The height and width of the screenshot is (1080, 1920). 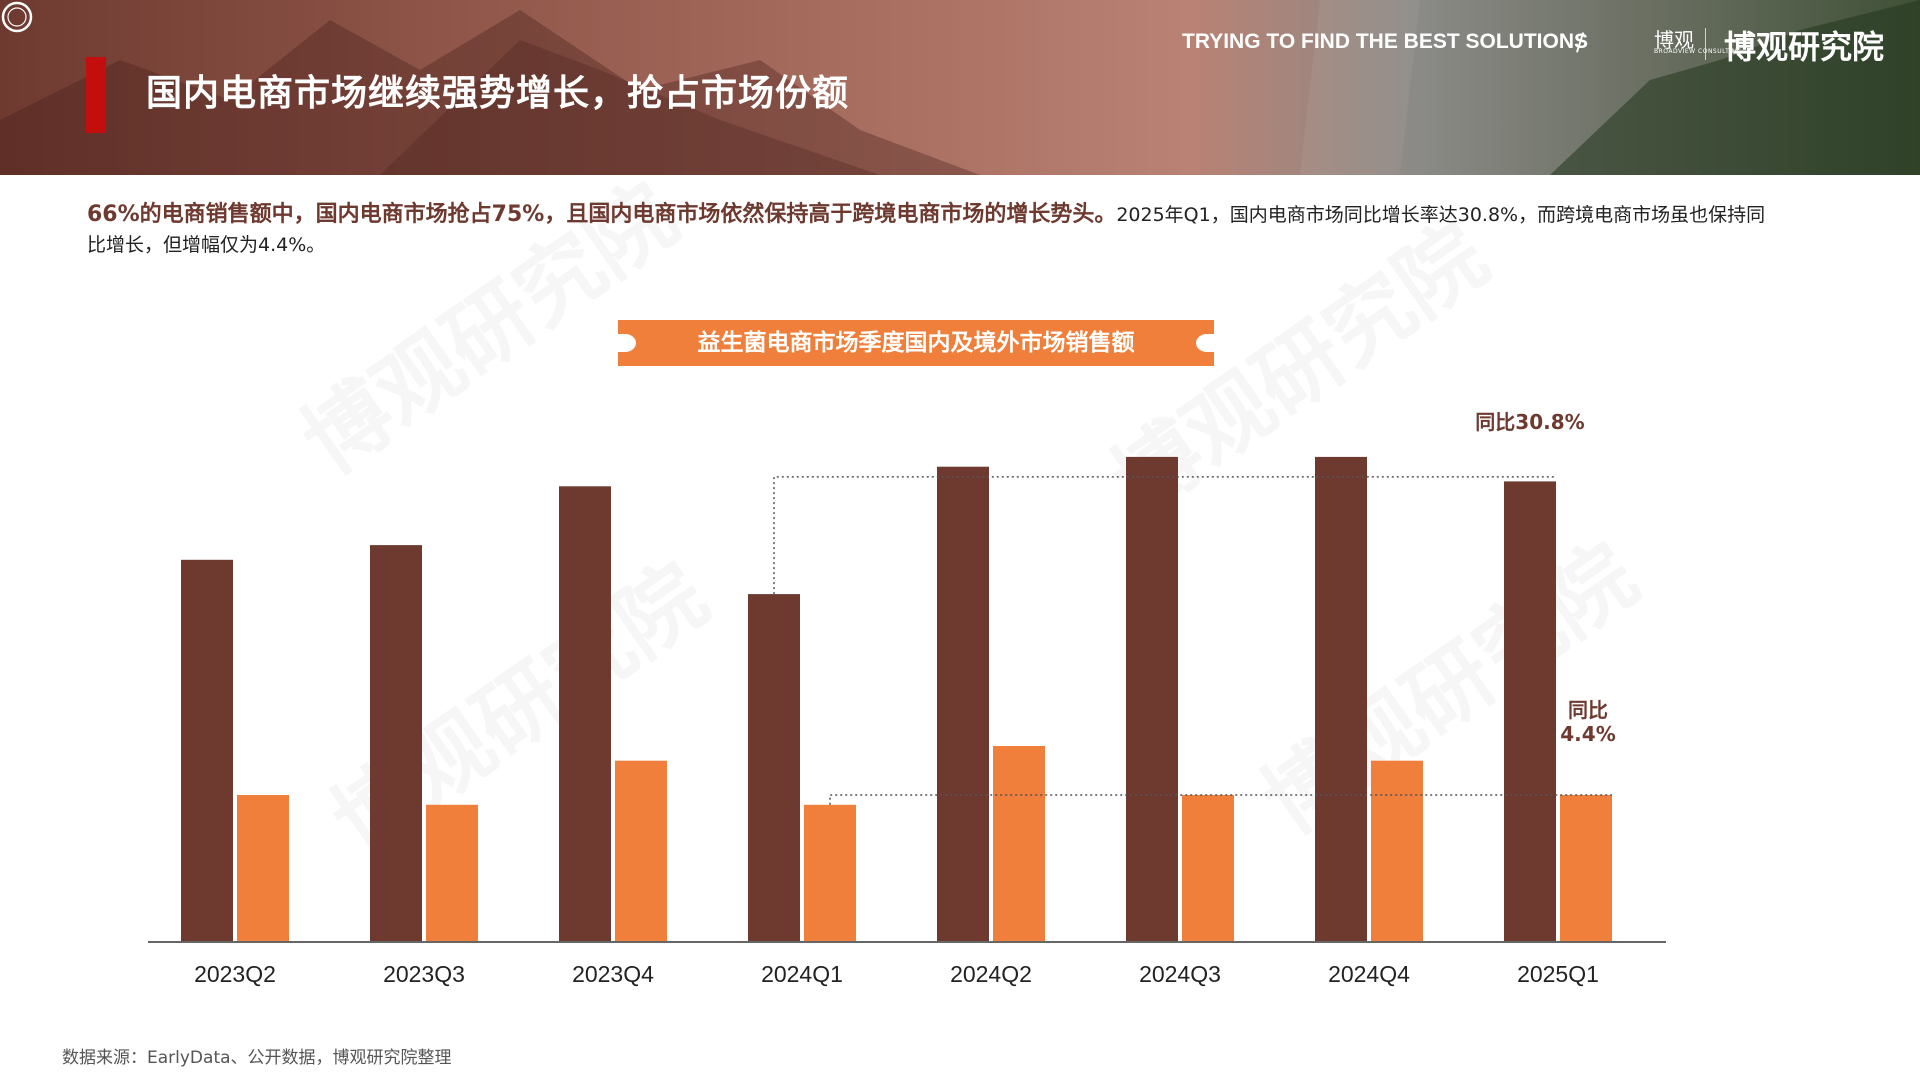 What do you see at coordinates (1152, 699) in the screenshot?
I see `bar-domestic-2024Q3` at bounding box center [1152, 699].